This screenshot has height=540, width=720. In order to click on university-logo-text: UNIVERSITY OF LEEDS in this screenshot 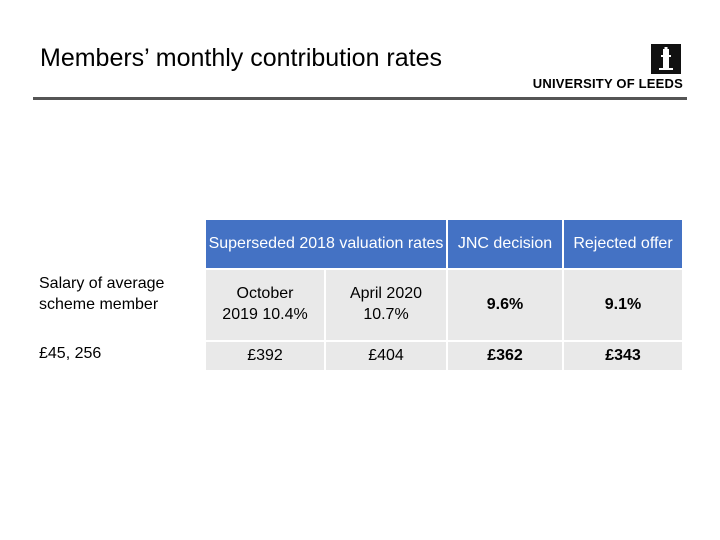, I will do `click(607, 83)`.